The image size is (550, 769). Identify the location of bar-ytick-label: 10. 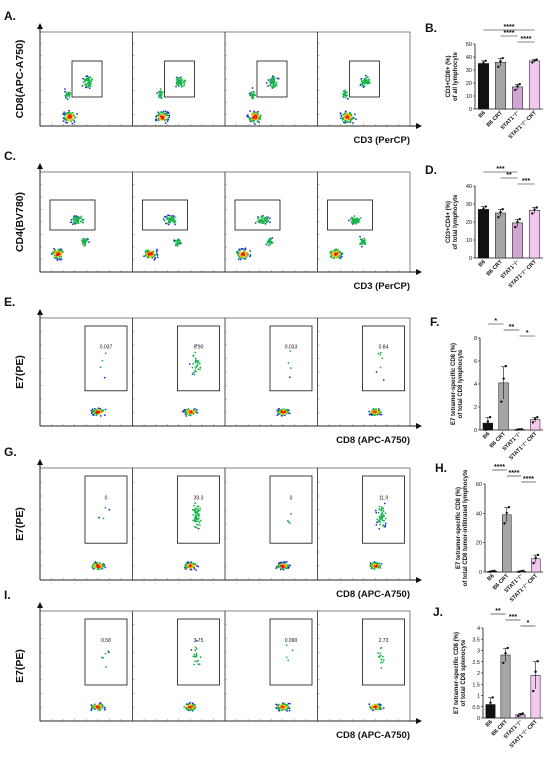
(469, 97).